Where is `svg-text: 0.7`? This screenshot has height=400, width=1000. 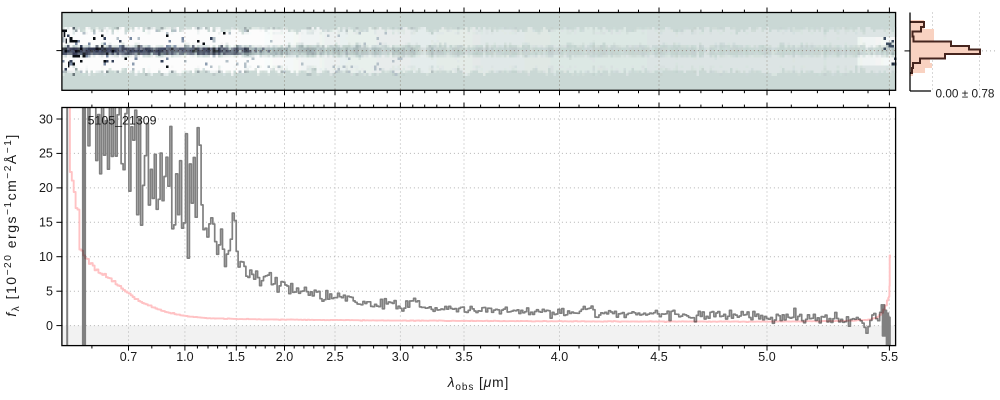
svg-text: 0.7 is located at coordinates (128, 357).